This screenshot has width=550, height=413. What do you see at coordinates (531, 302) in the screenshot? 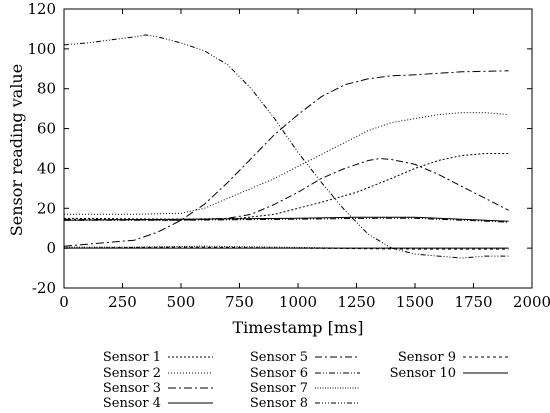
I see `x-tick-label: 2000` at bounding box center [531, 302].